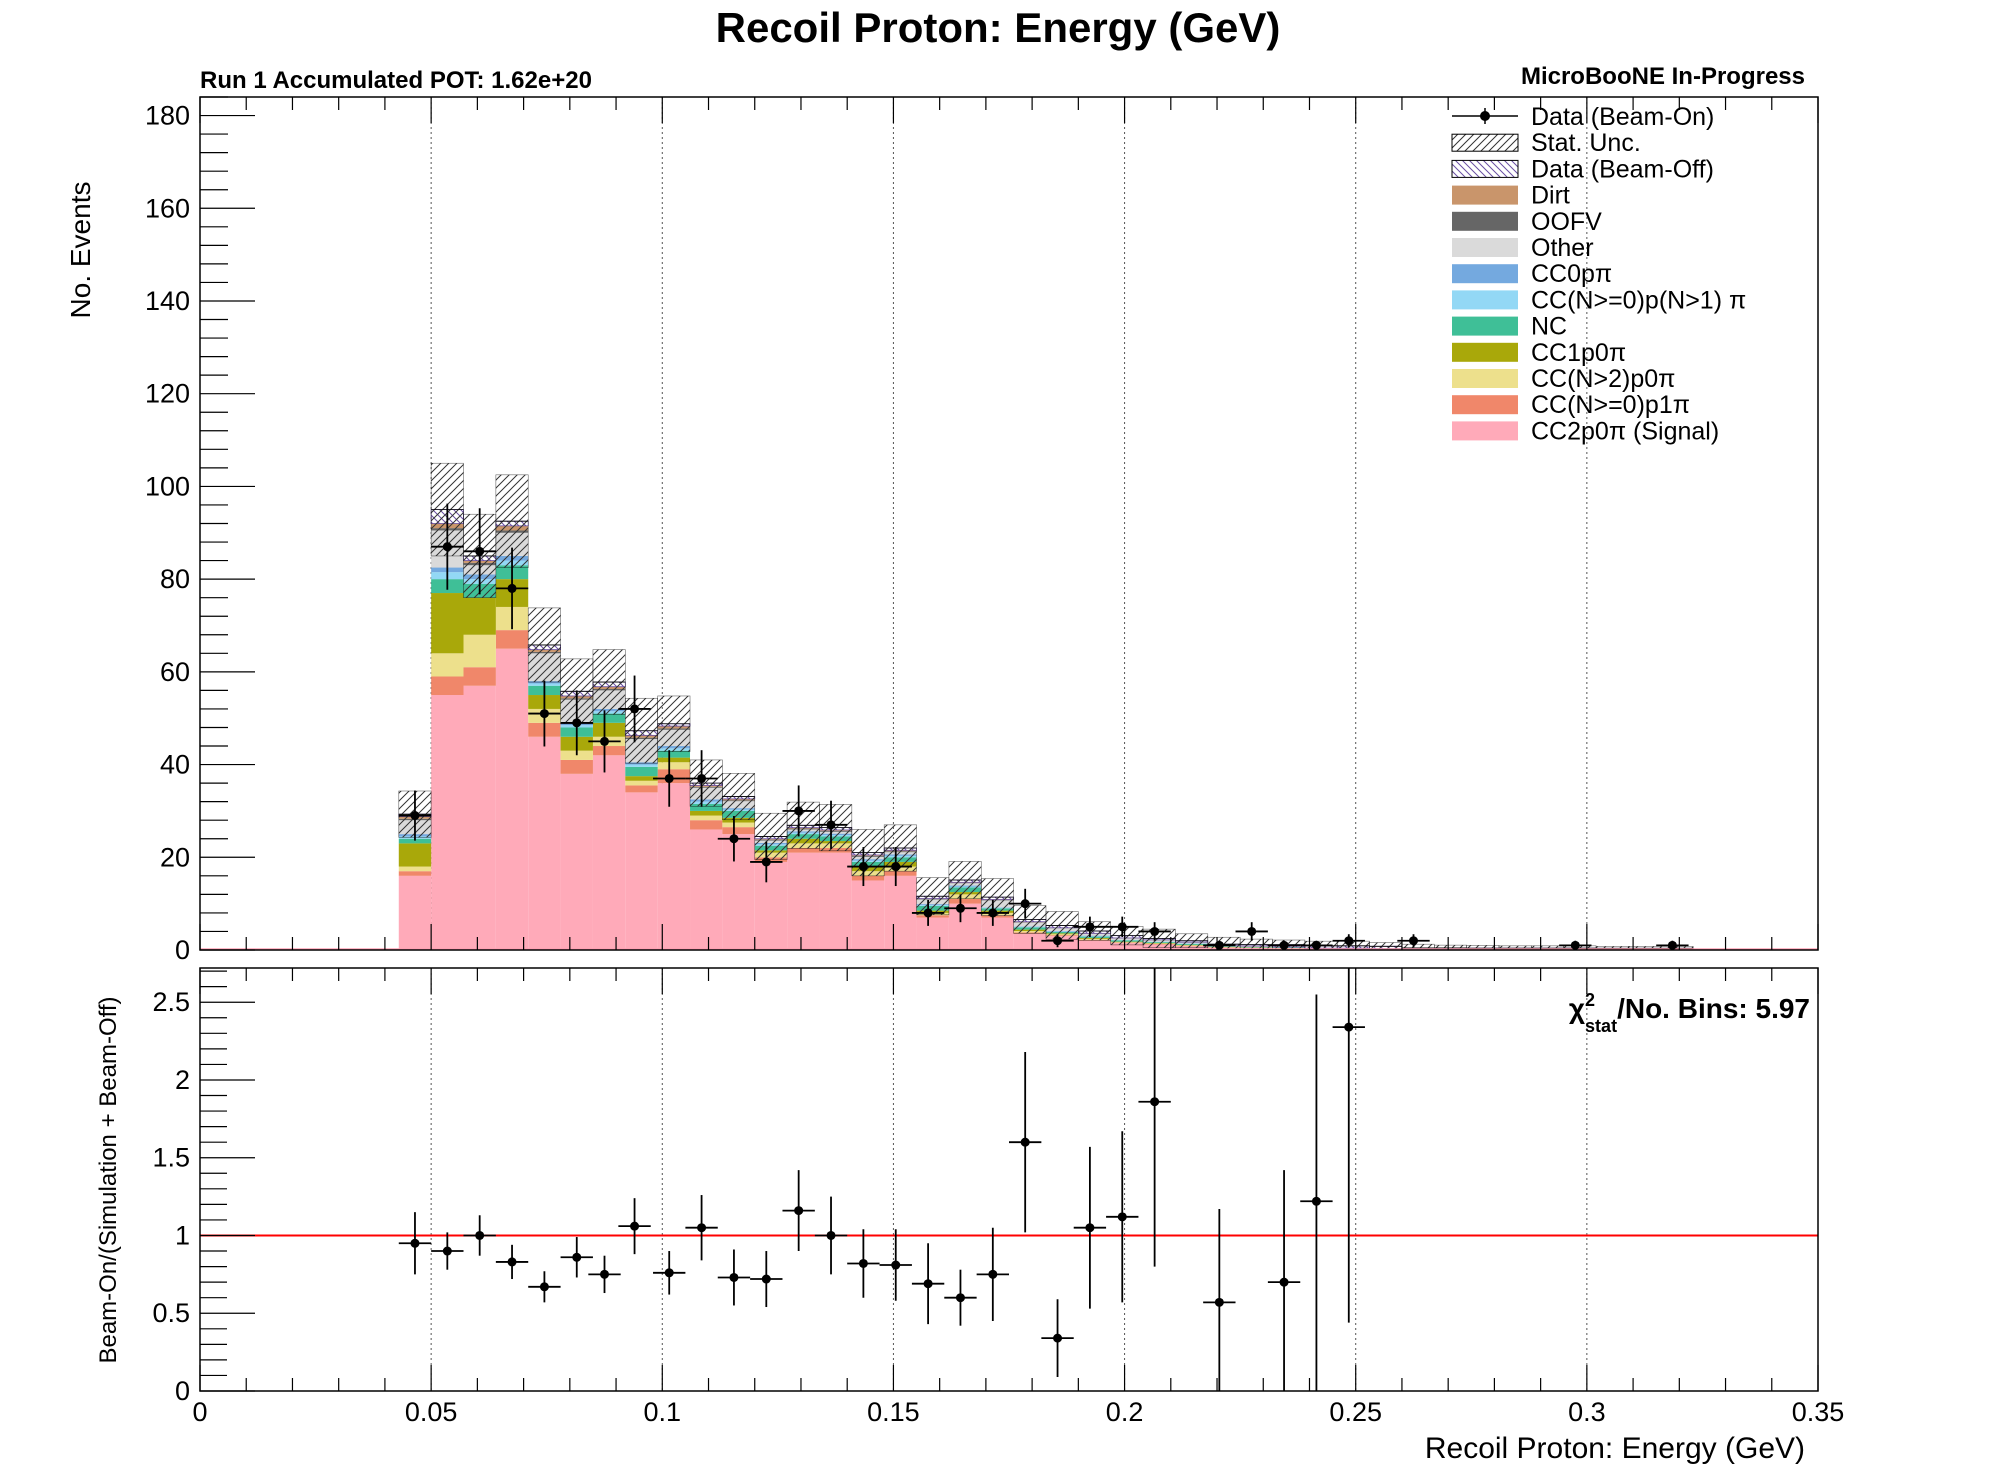  I want to click on x-tick-label: 0.15, so click(893, 1412).